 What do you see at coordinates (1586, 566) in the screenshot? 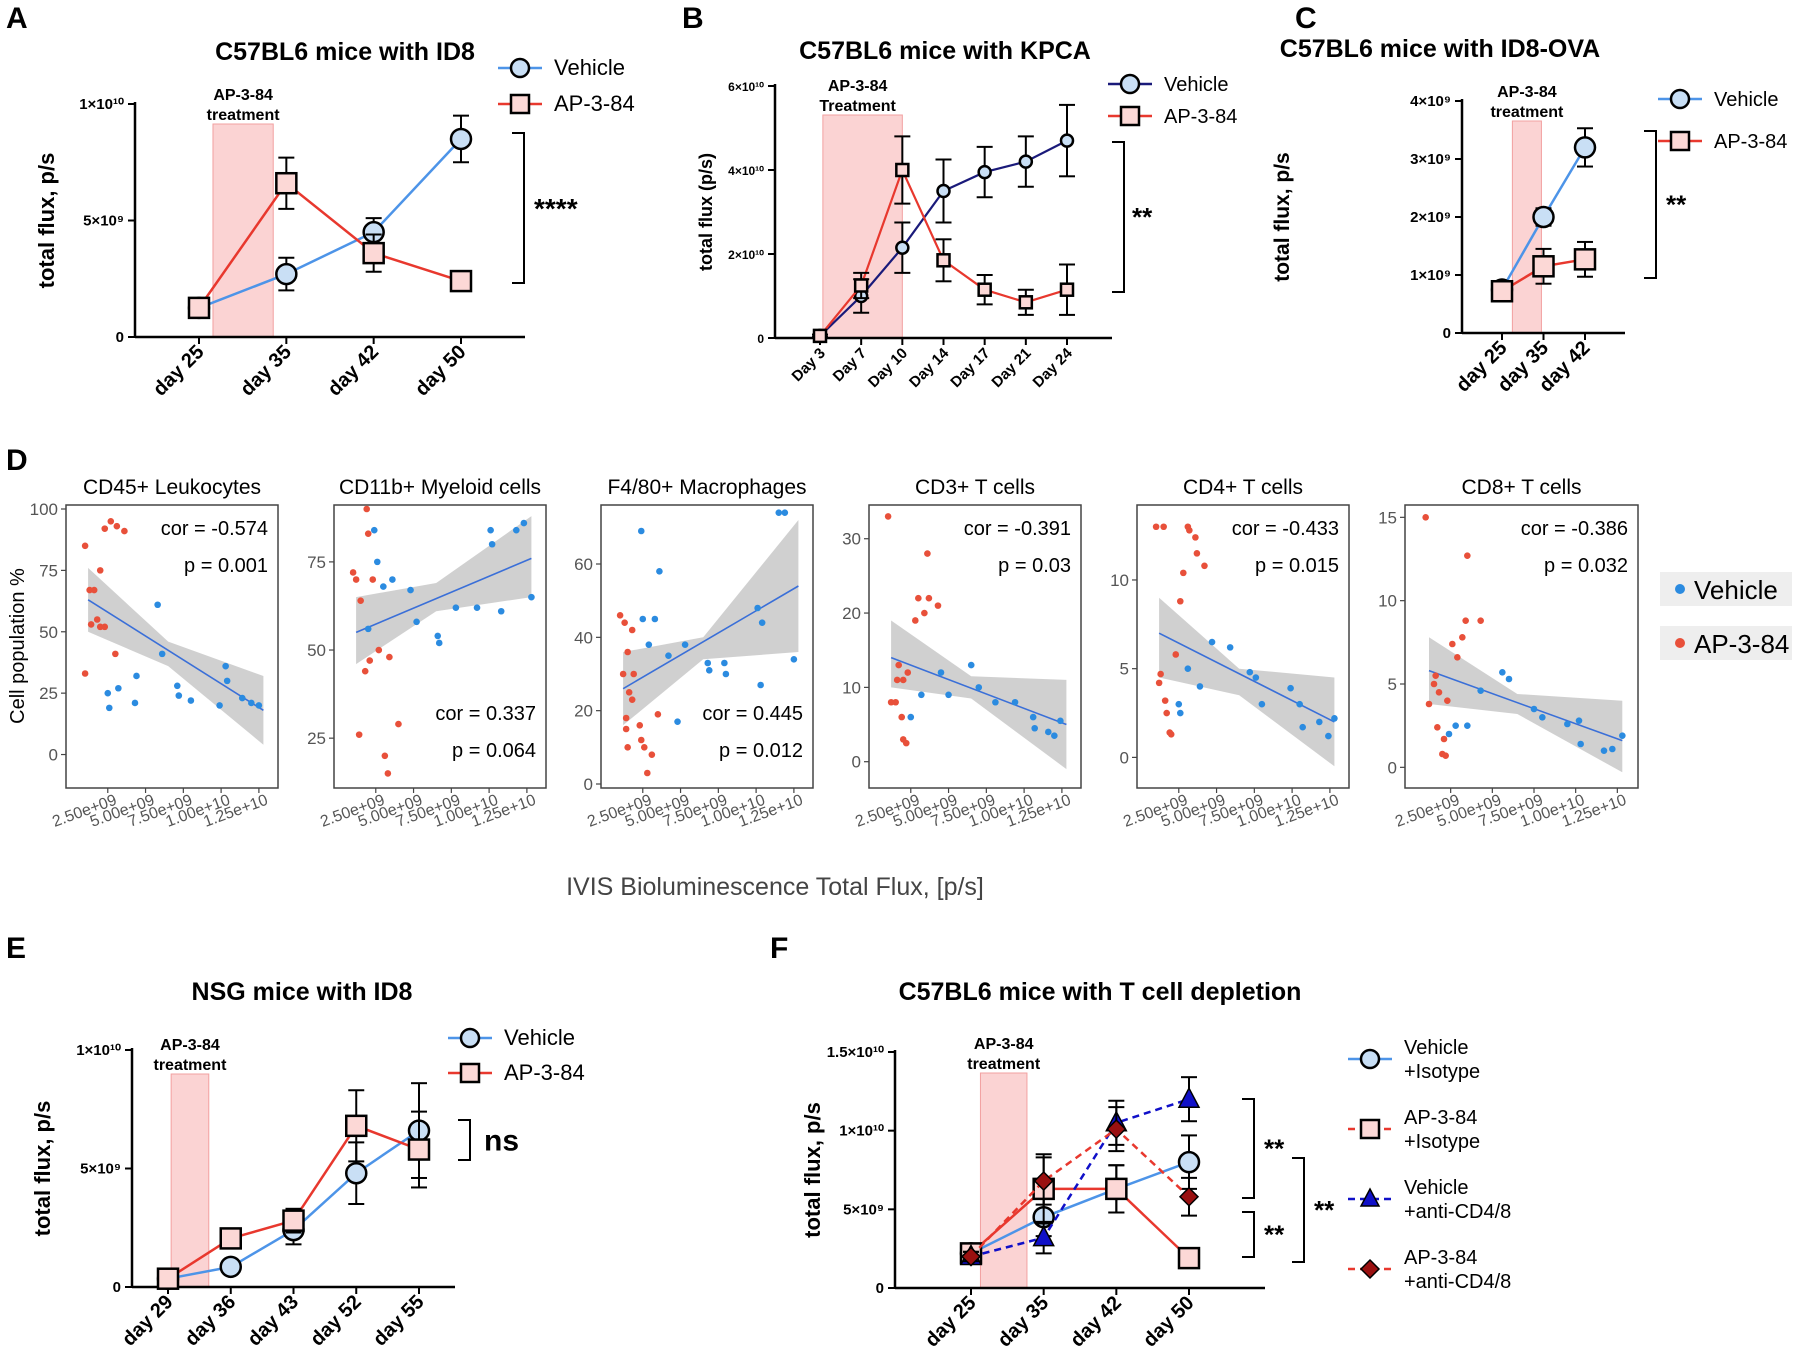
I see `p-value-text: p = 0.032` at bounding box center [1586, 566].